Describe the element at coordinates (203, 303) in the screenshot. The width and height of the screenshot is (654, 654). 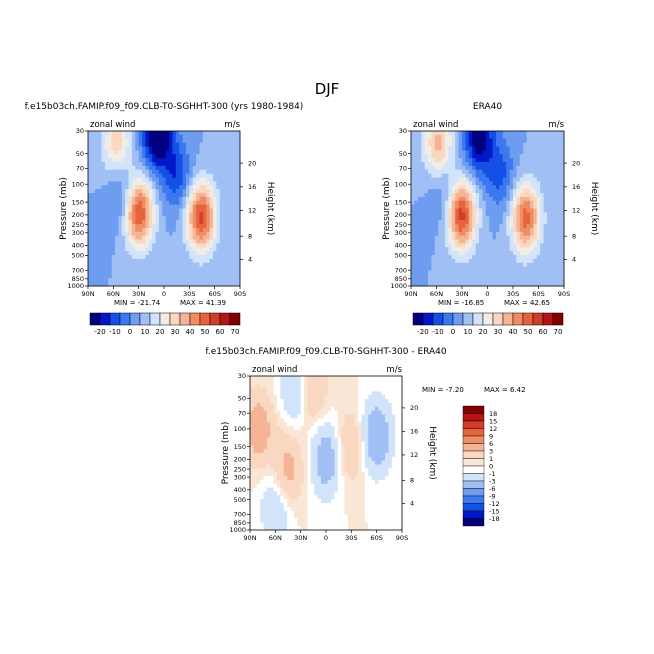
I see `max-label: MAX = 41.39` at that location.